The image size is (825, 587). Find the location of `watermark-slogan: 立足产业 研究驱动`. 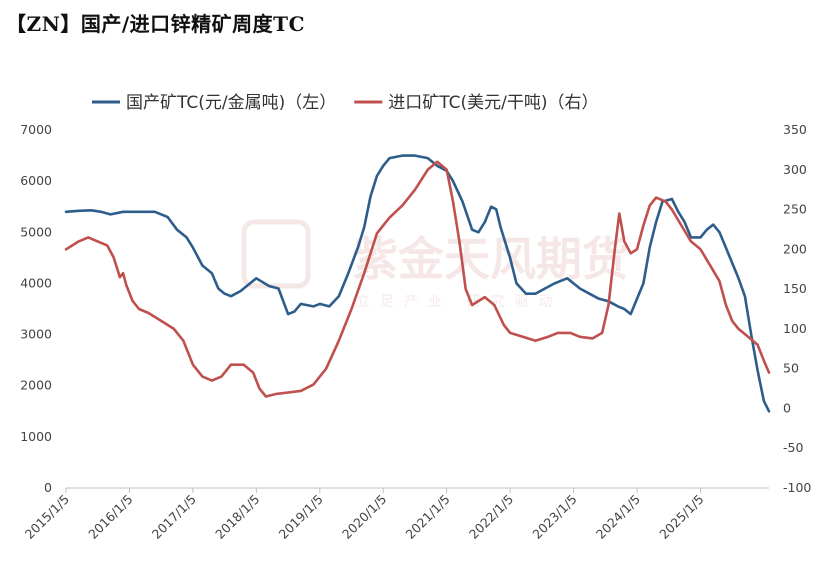

watermark-slogan: 立足产业 研究驱动 is located at coordinates (459, 302).